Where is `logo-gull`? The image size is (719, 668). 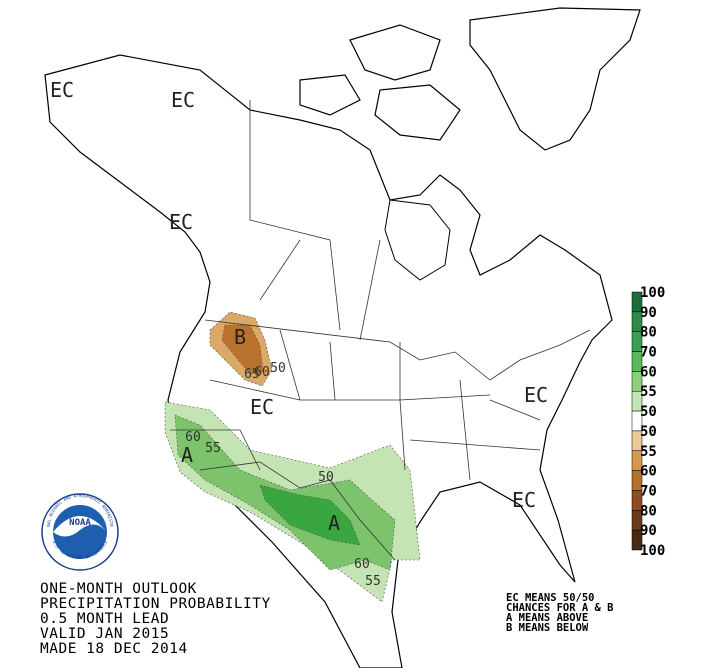 logo-gull is located at coordinates (80, 526).